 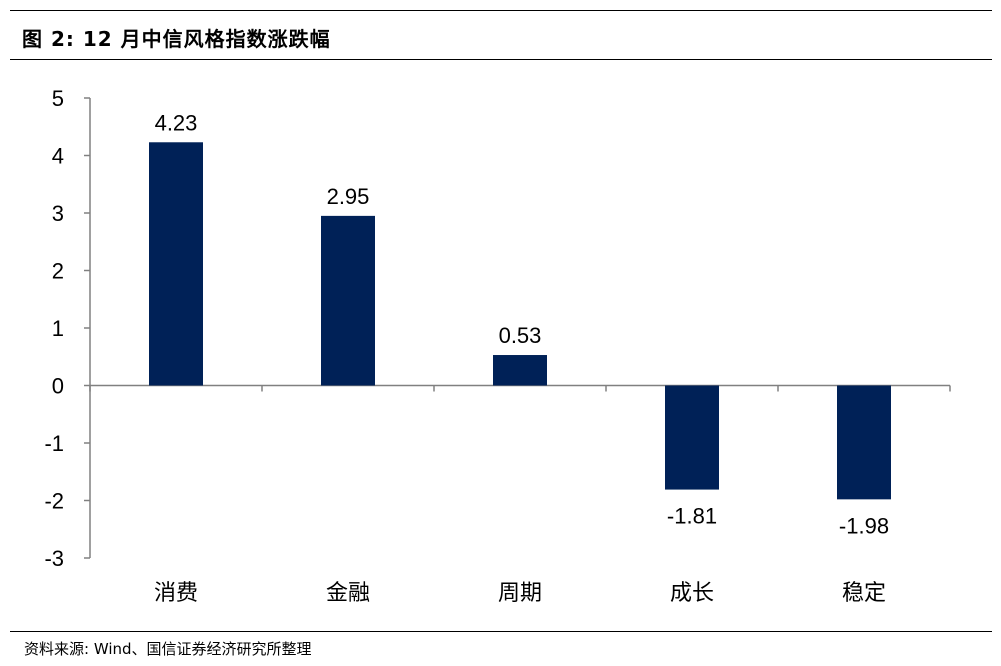 I want to click on data-label: 4.23, so click(x=176, y=122).